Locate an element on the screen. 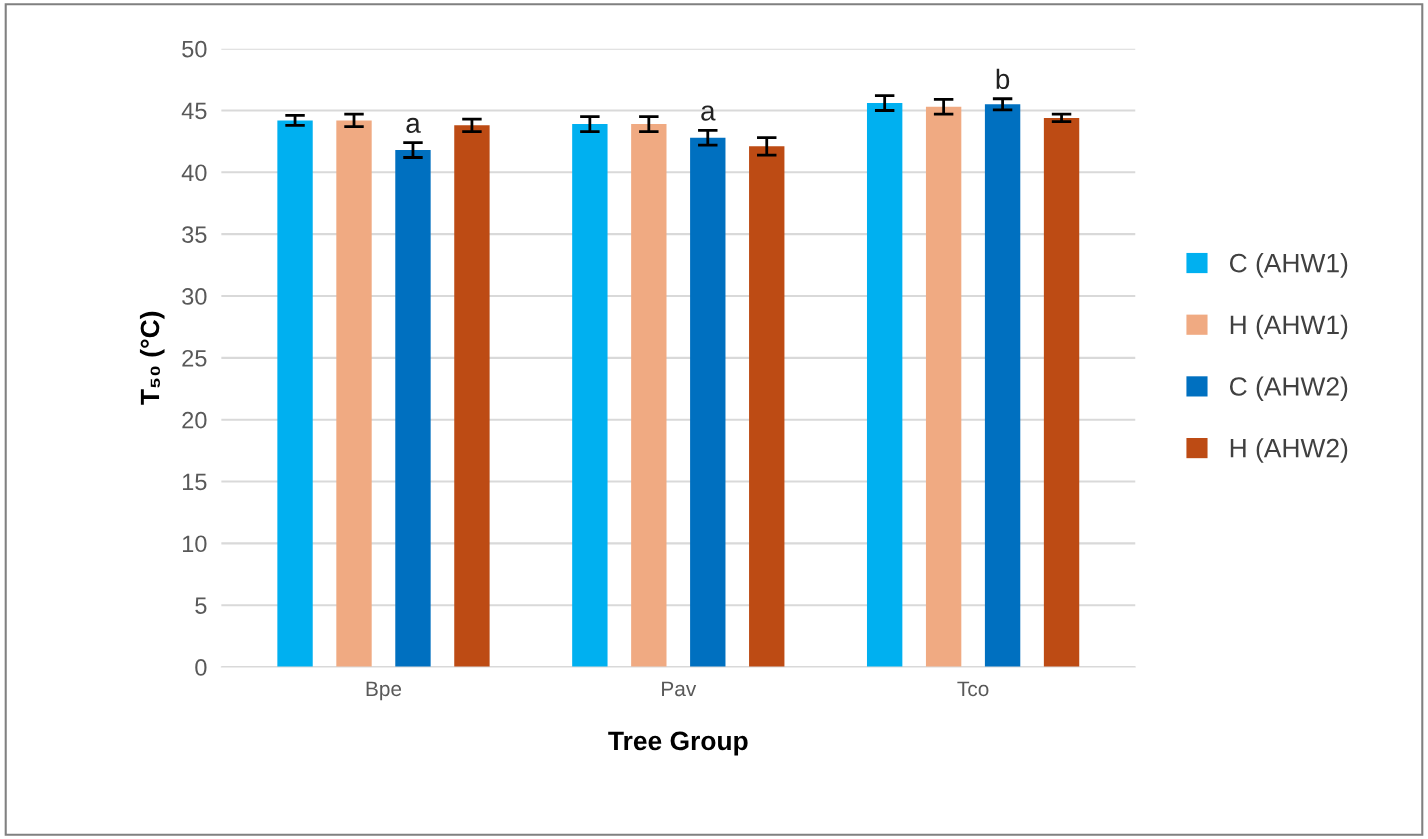  x-tick-label: Bpe is located at coordinates (384, 691).